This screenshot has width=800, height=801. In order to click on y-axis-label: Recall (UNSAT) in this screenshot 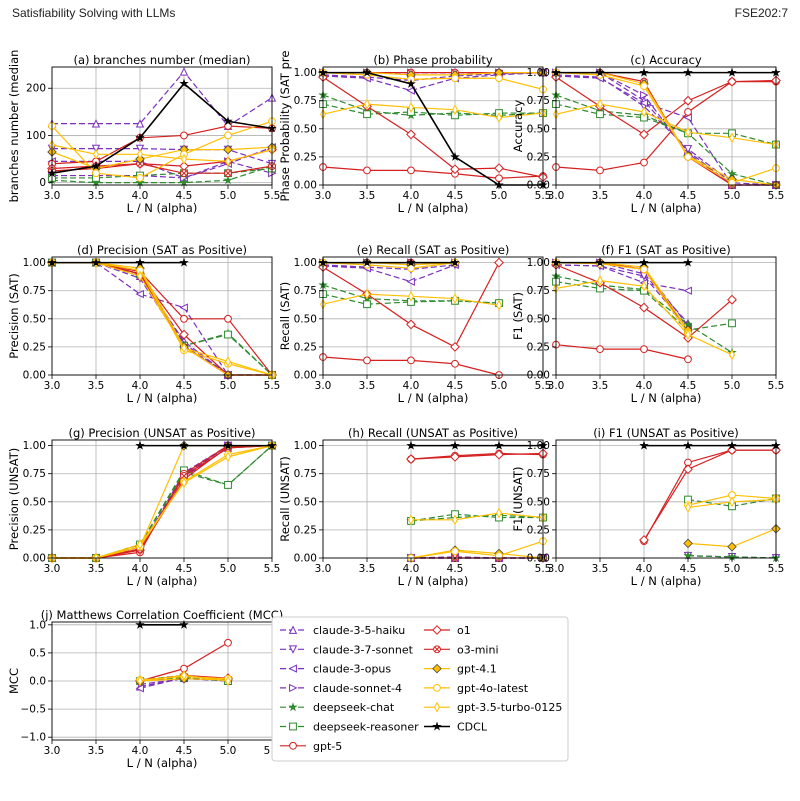, I will do `click(285, 498)`.